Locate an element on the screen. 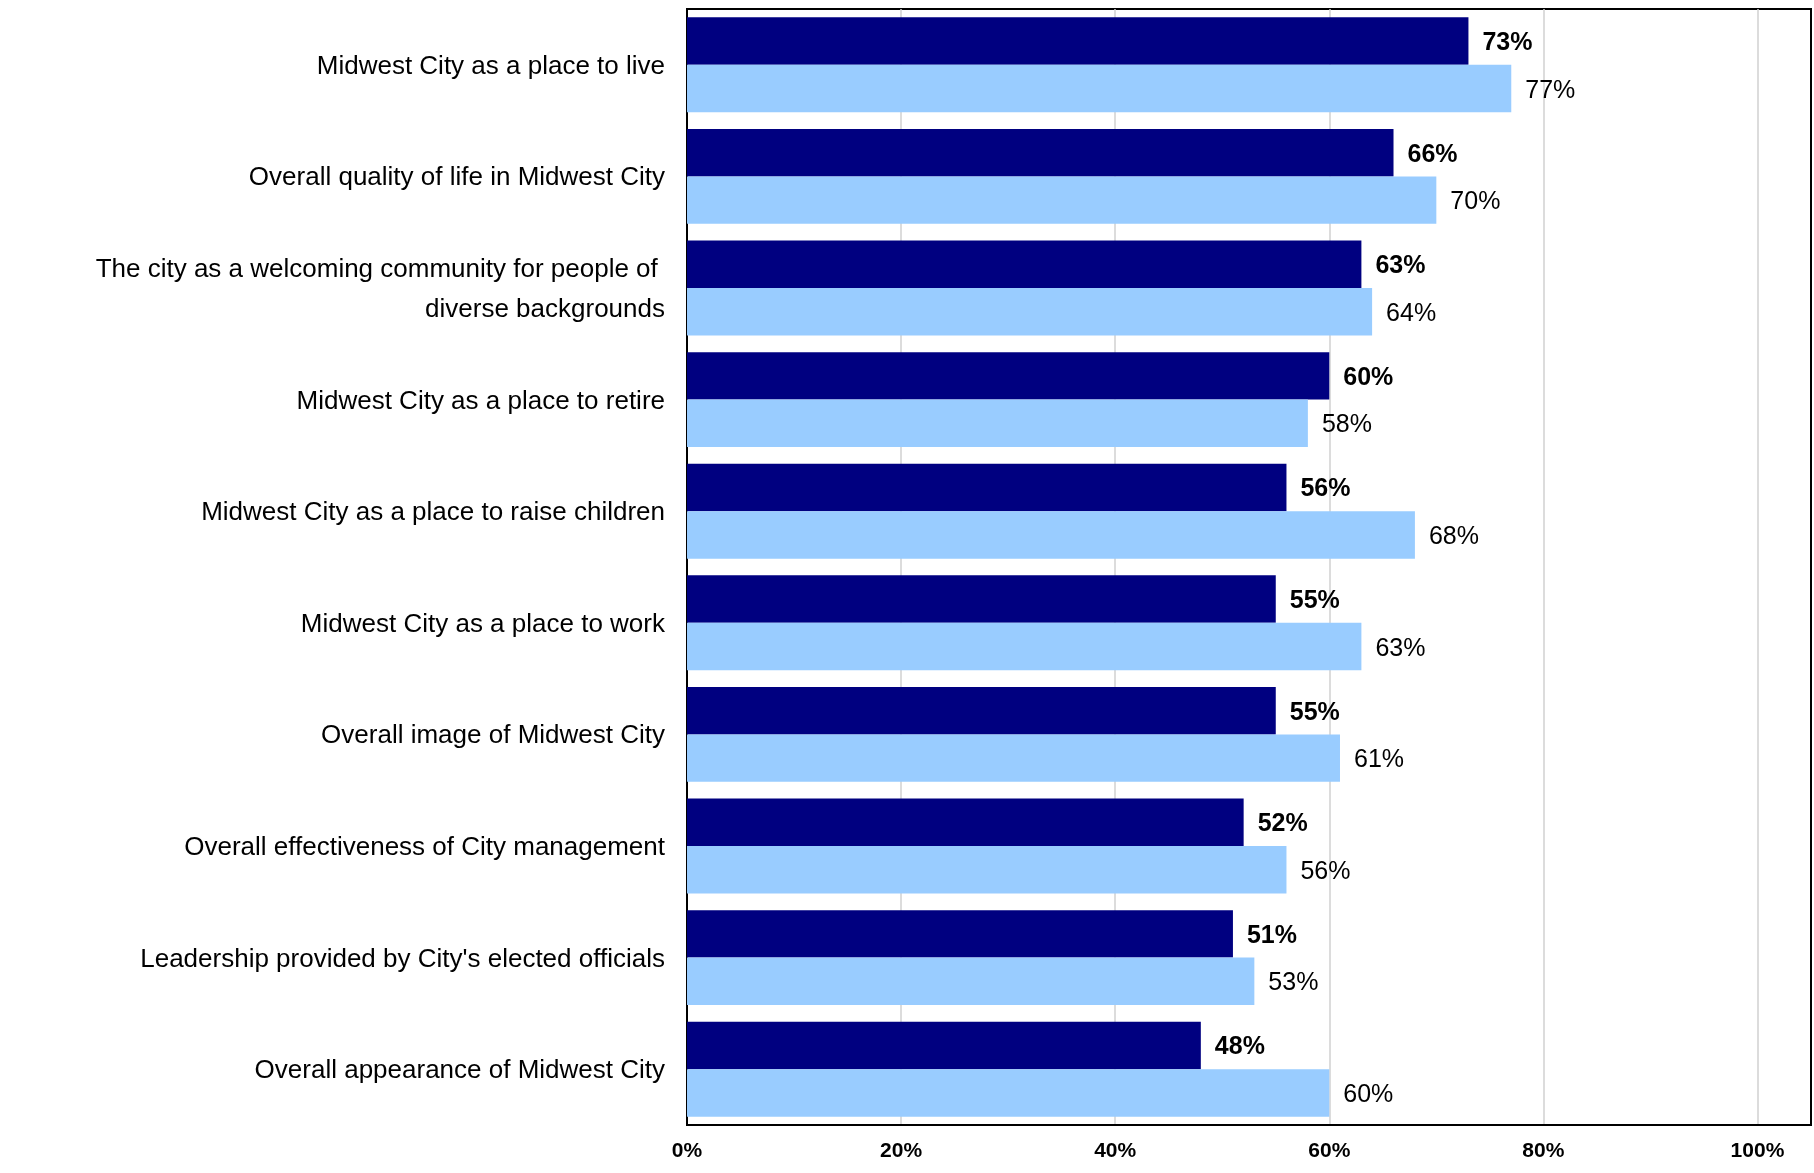 The height and width of the screenshot is (1173, 1814). y-tick-label: The city as a welcoming community for people of diverse backgrounds is located at coordinates (380, 288).